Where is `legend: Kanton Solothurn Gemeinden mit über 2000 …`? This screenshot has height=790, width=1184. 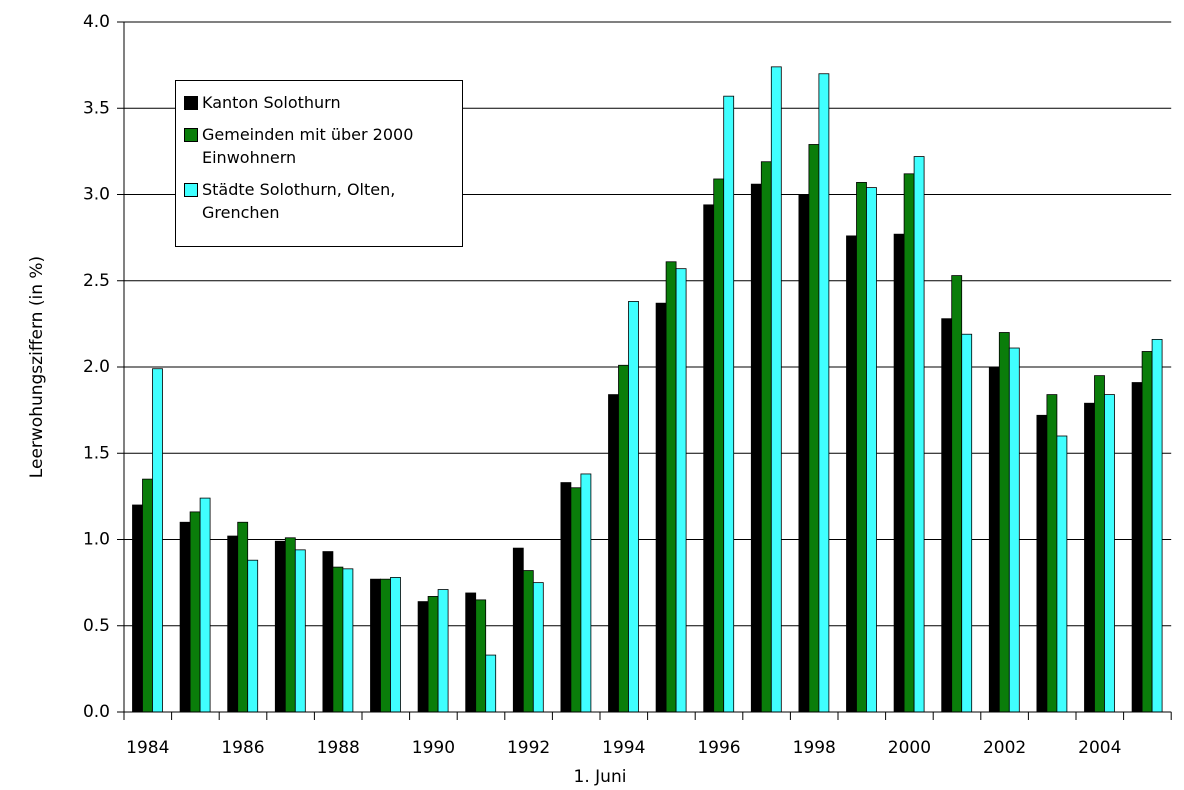
legend: Kanton Solothurn Gemeinden mit über 2000 … is located at coordinates (319, 163).